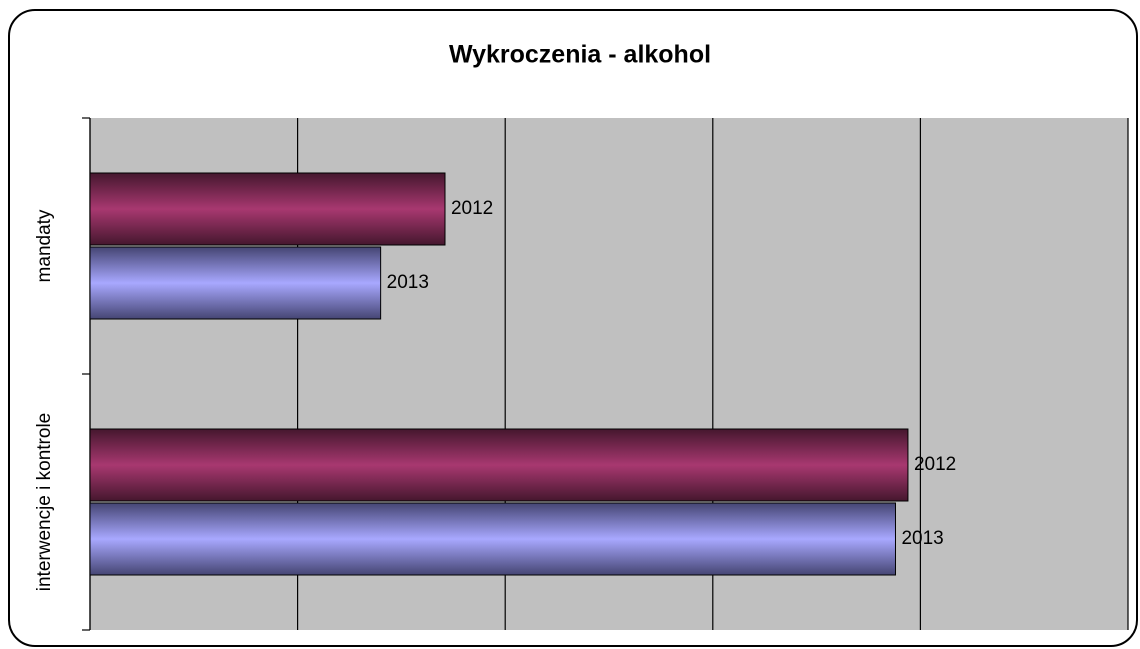 Image resolution: width=1140 pixels, height=649 pixels. What do you see at coordinates (44, 245) in the screenshot?
I see `y-tick-label: mandaty` at bounding box center [44, 245].